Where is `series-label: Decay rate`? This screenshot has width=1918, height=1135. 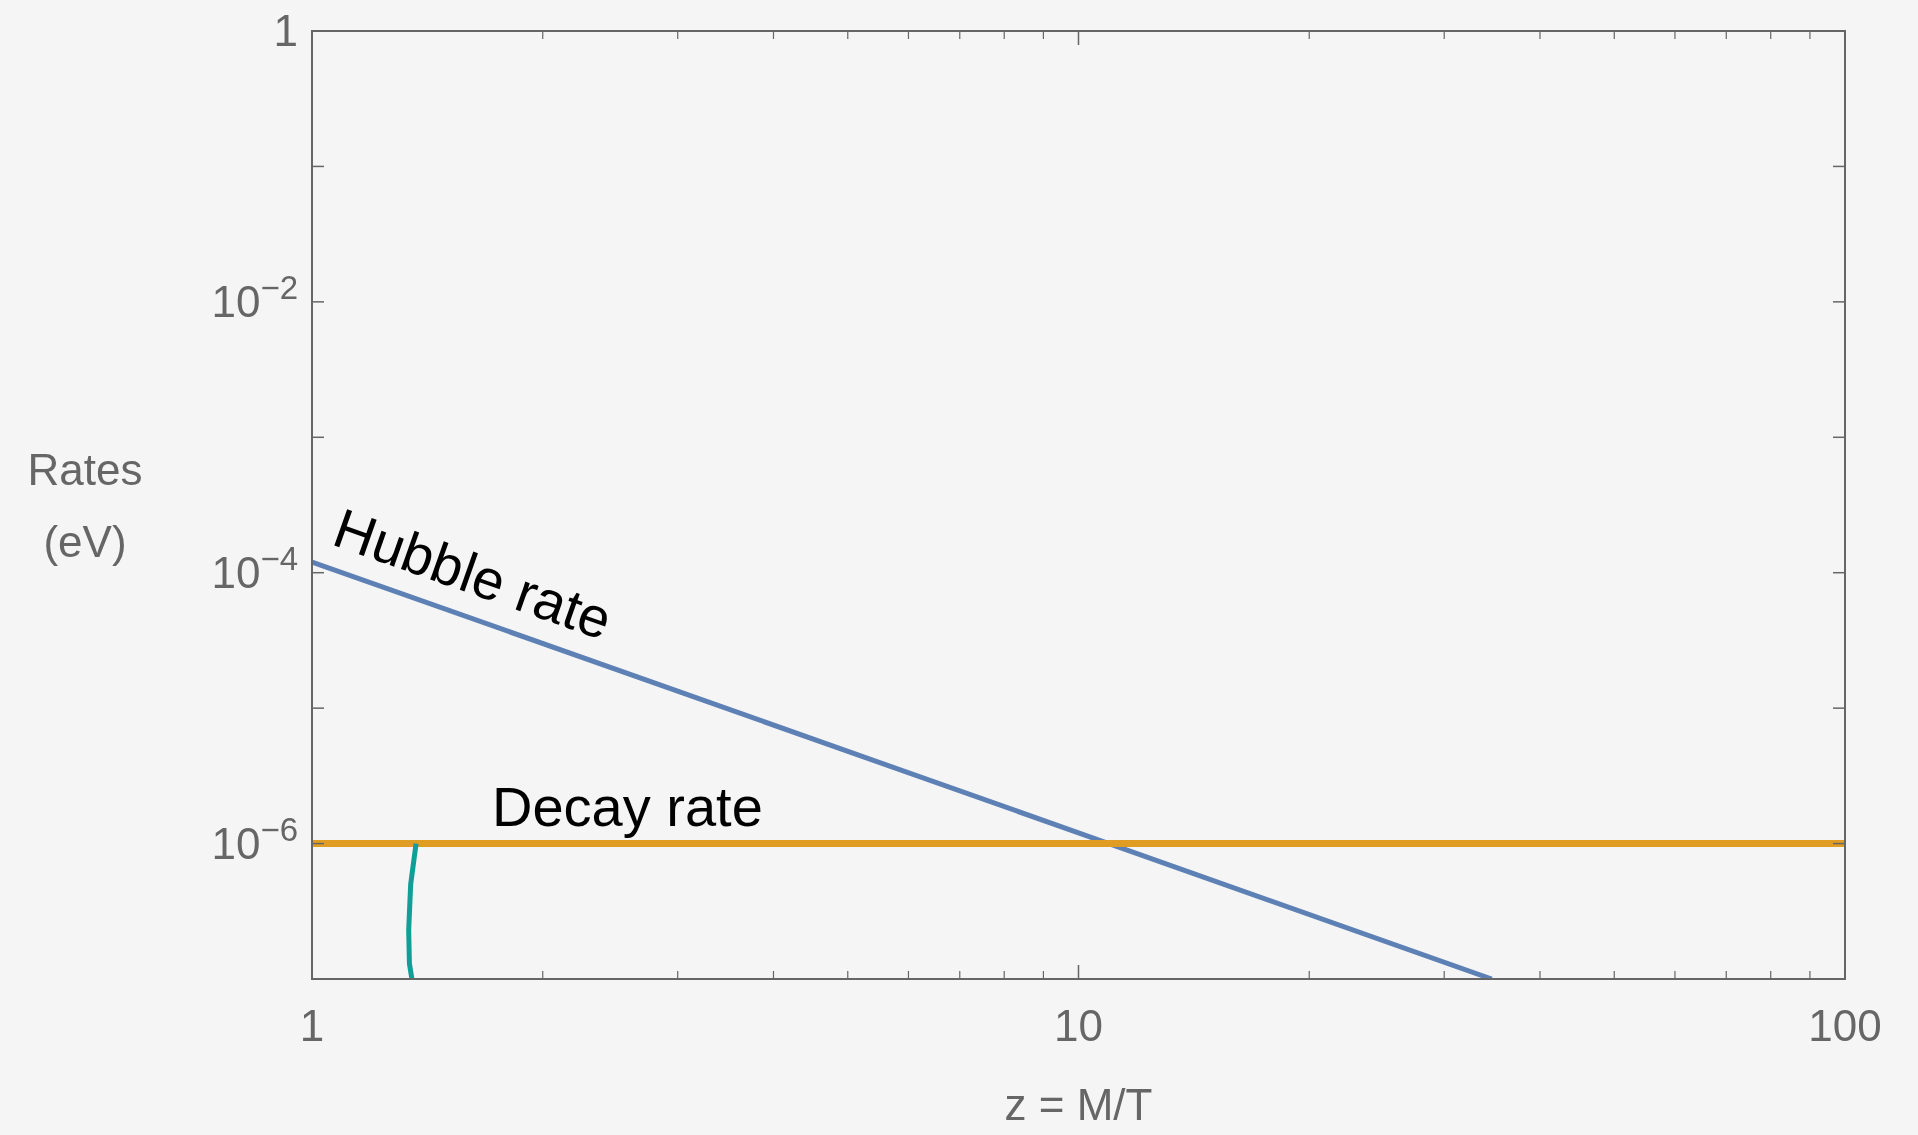 series-label: Decay rate is located at coordinates (627, 806).